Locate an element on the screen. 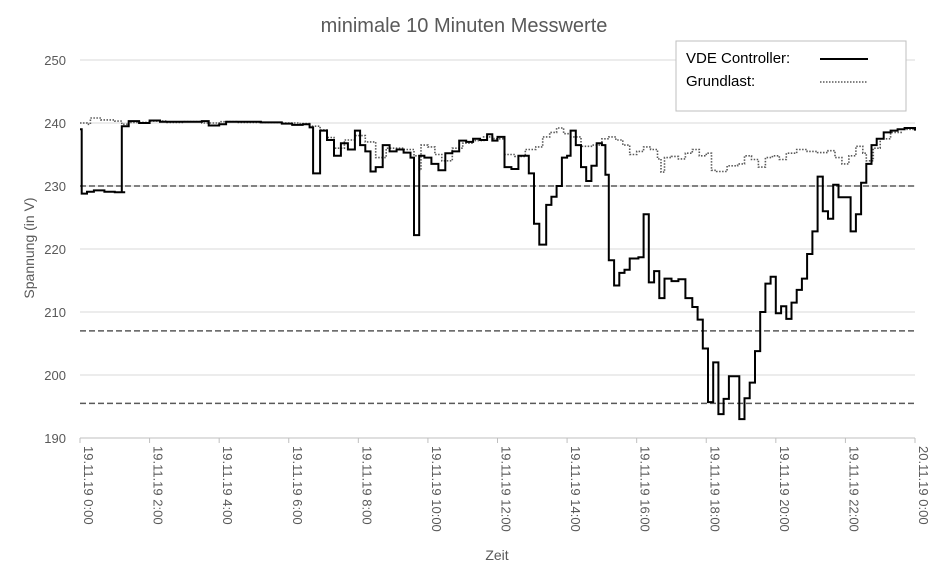  x-tick-label: 19.11.19 6:00 is located at coordinates (297, 485).